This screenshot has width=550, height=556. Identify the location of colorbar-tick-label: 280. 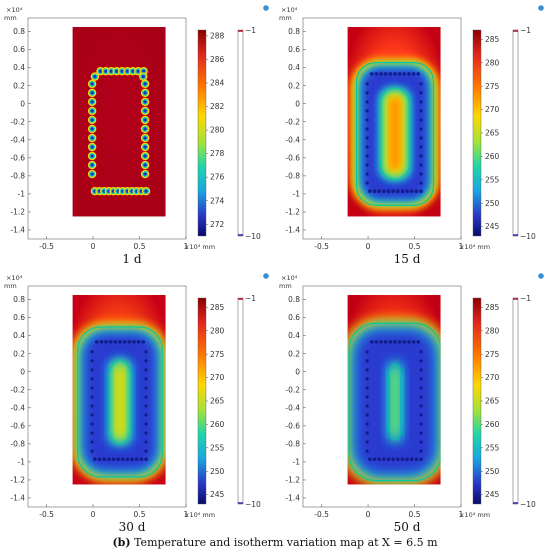
(217, 130).